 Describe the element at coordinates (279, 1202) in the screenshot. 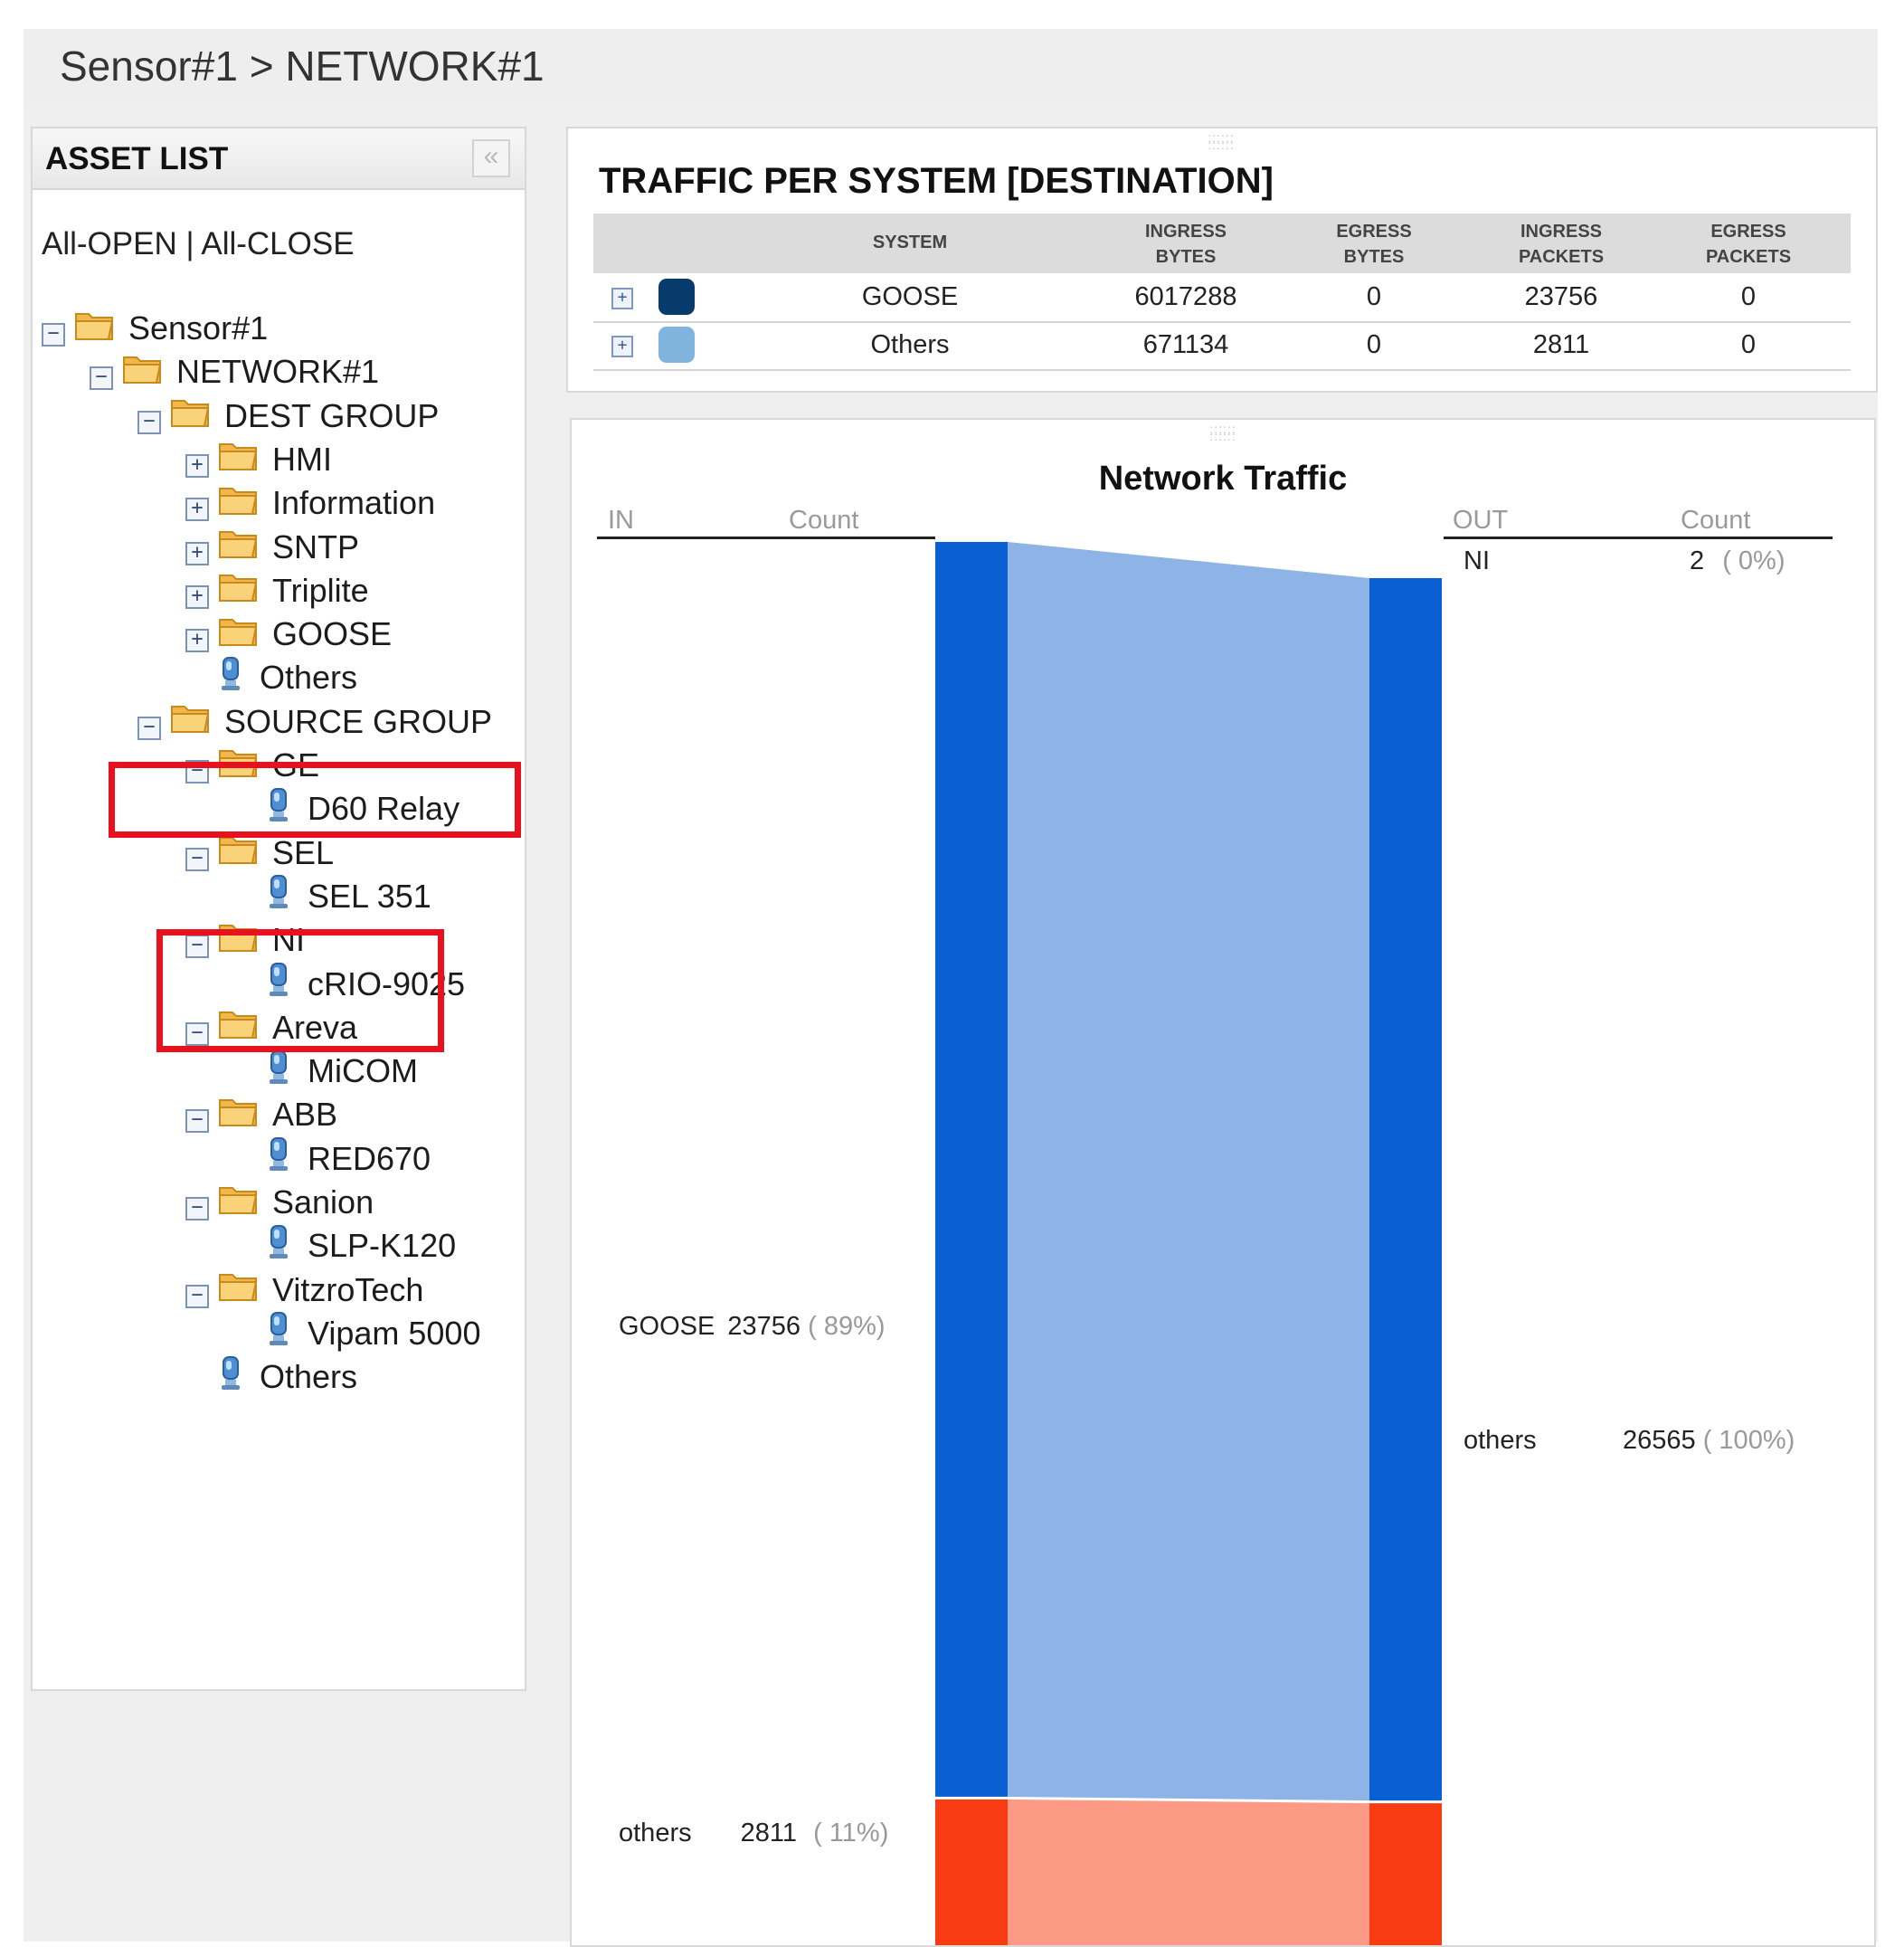

I see `tree-folder-node: − Sanion` at that location.